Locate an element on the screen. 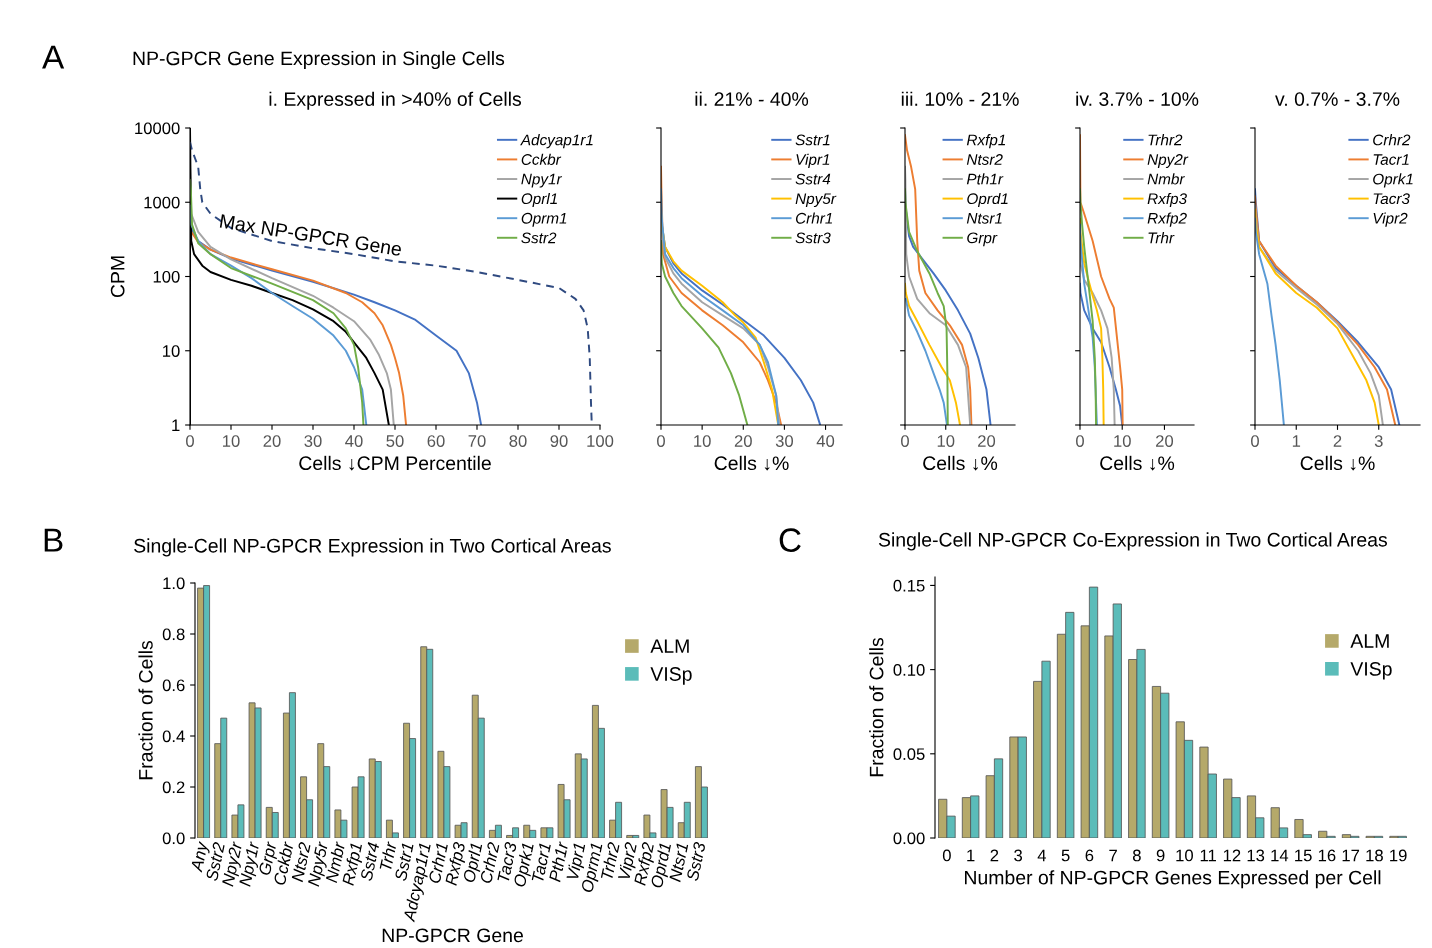  x-tick-label: Ntsr1 is located at coordinates (679, 862).